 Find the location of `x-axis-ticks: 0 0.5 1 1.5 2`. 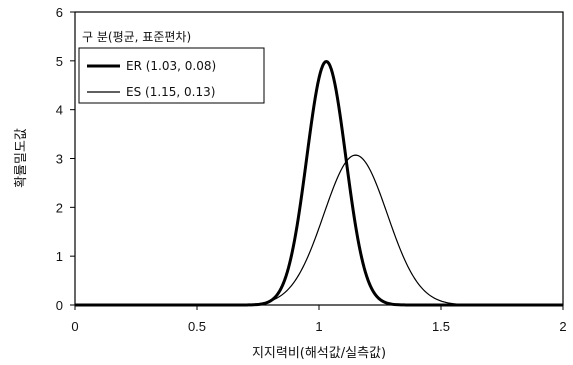

x-axis-ticks: 0 0.5 1 1.5 2 is located at coordinates (319, 319).